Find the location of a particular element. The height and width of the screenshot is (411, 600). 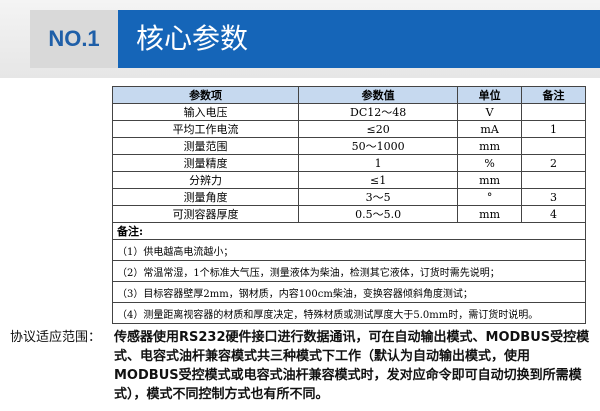

note-row: （2）常温常湿，1个标准大气压，测量液体为柴油，检测其它液体，订货时需先说明； is located at coordinates (349, 271).